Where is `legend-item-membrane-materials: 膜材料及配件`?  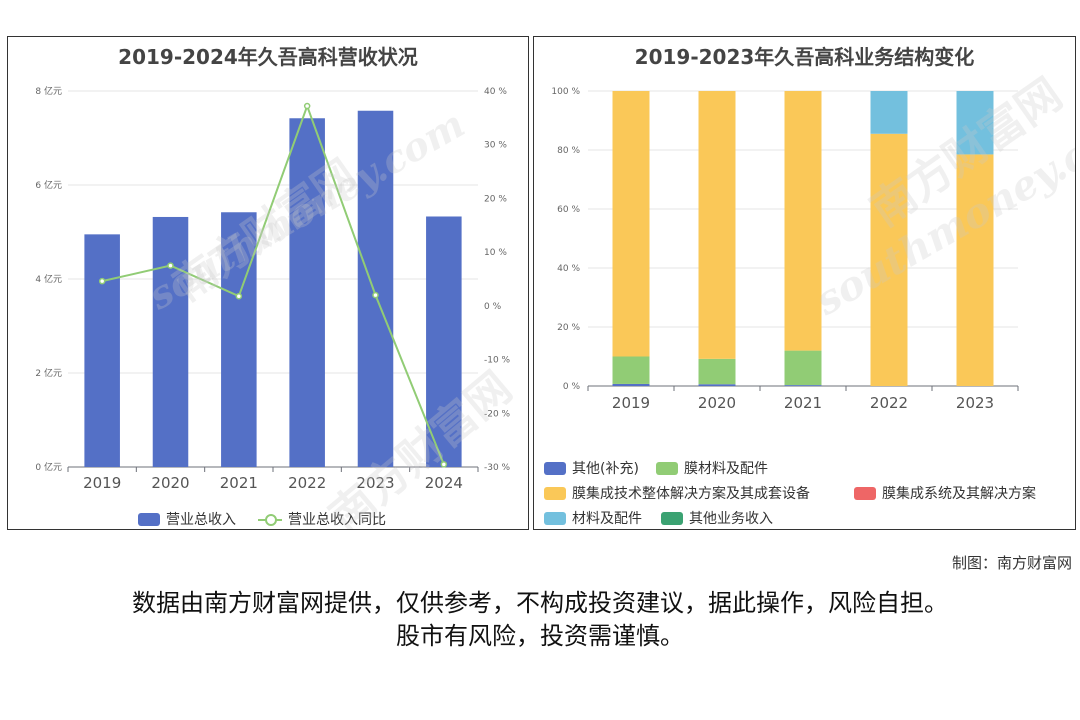
legend-item-membrane-materials: 膜材料及配件 is located at coordinates (712, 468).